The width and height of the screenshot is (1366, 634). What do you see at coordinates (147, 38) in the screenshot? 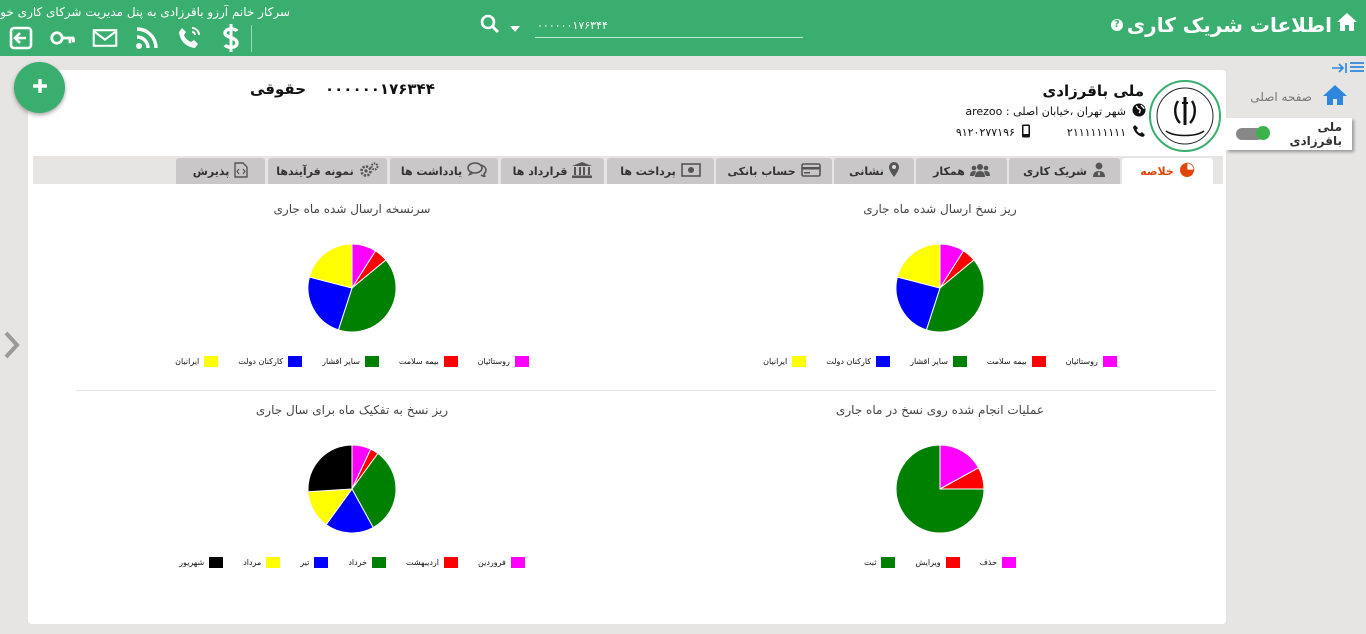
I see `rss-icon` at bounding box center [147, 38].